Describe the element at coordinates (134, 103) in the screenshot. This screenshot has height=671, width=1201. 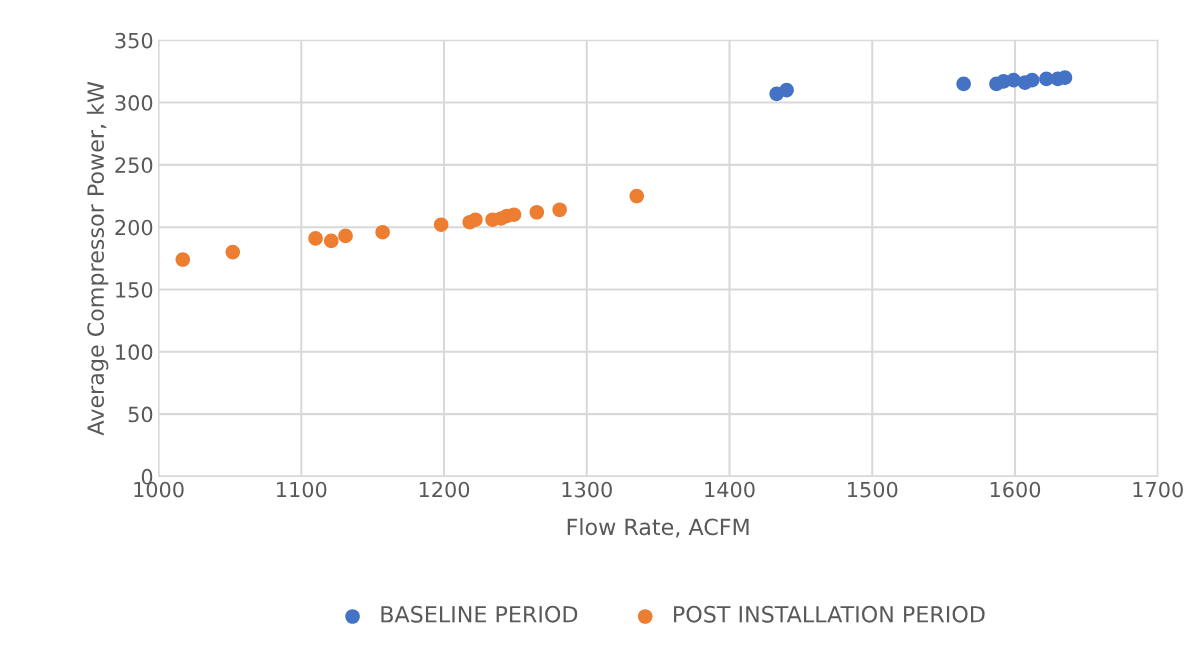
I see `y-tick-label: 300` at that location.